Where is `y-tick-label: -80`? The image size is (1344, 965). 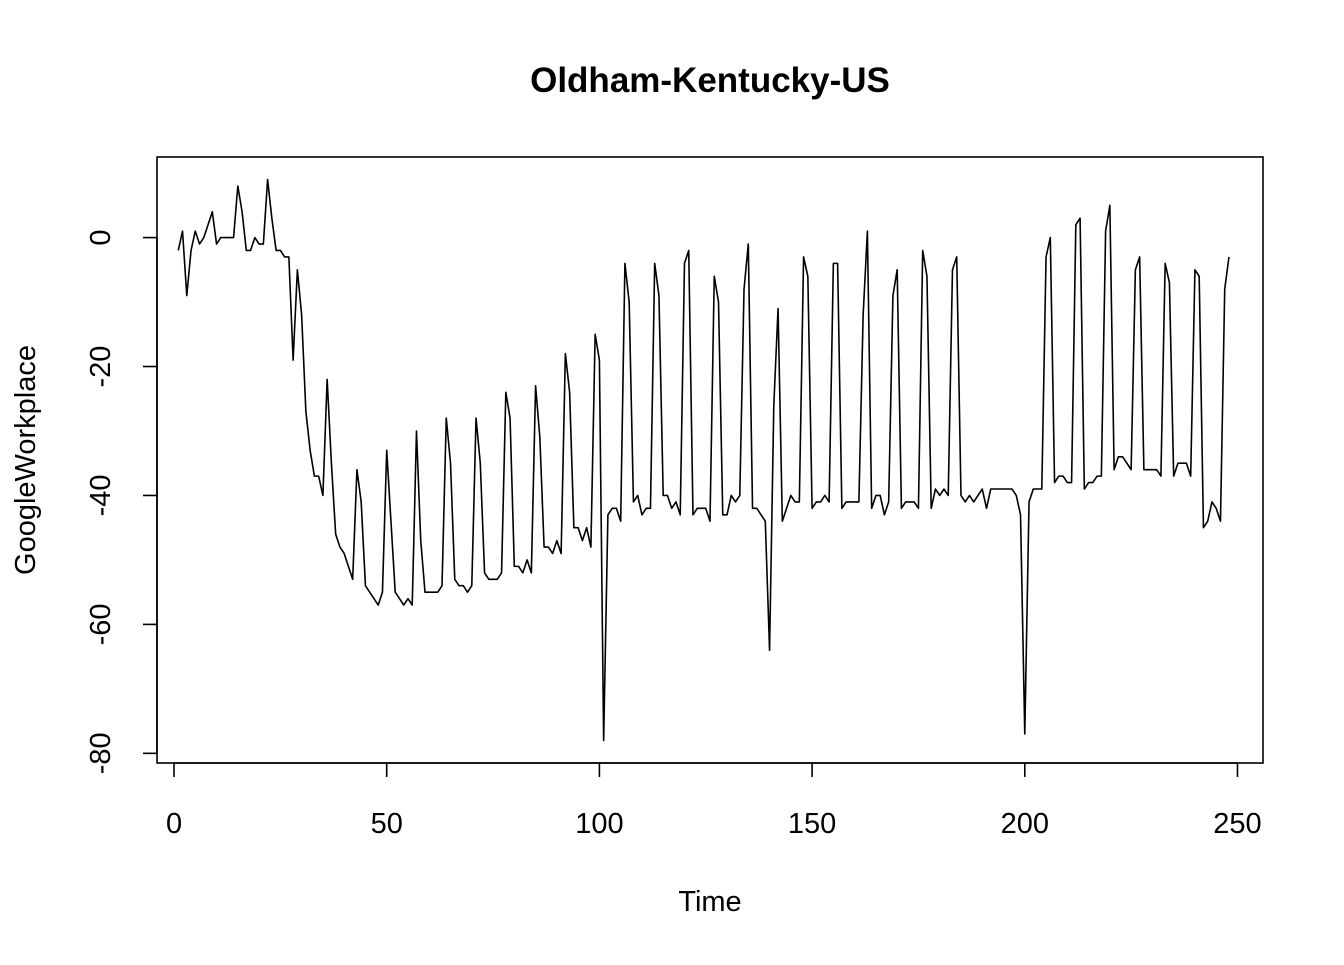 y-tick-label: -80 is located at coordinates (101, 753).